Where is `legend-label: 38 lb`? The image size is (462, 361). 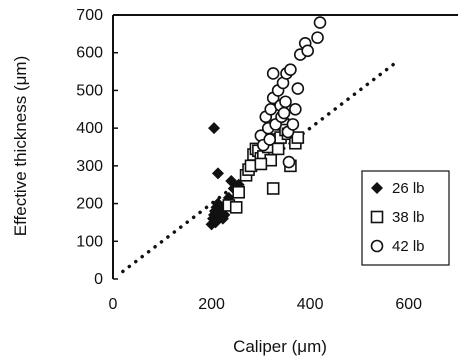
legend-label: 38 lb is located at coordinates (408, 217).